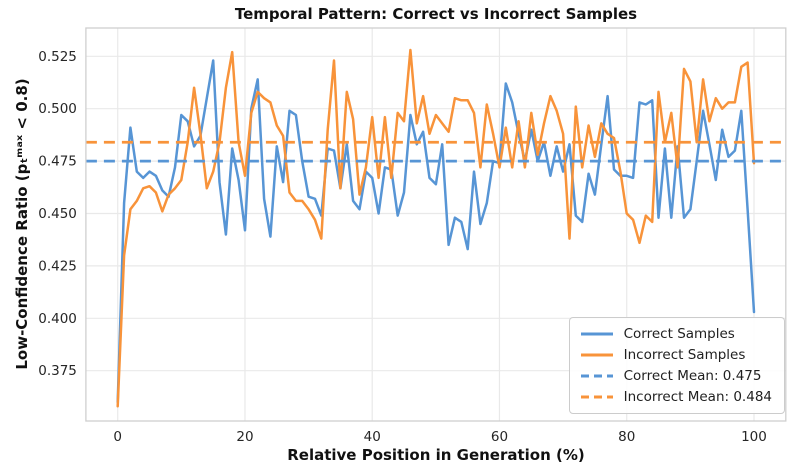 The image size is (793, 475). What do you see at coordinates (679, 334) in the screenshot?
I see `legend-label: Correct Samples` at bounding box center [679, 334].